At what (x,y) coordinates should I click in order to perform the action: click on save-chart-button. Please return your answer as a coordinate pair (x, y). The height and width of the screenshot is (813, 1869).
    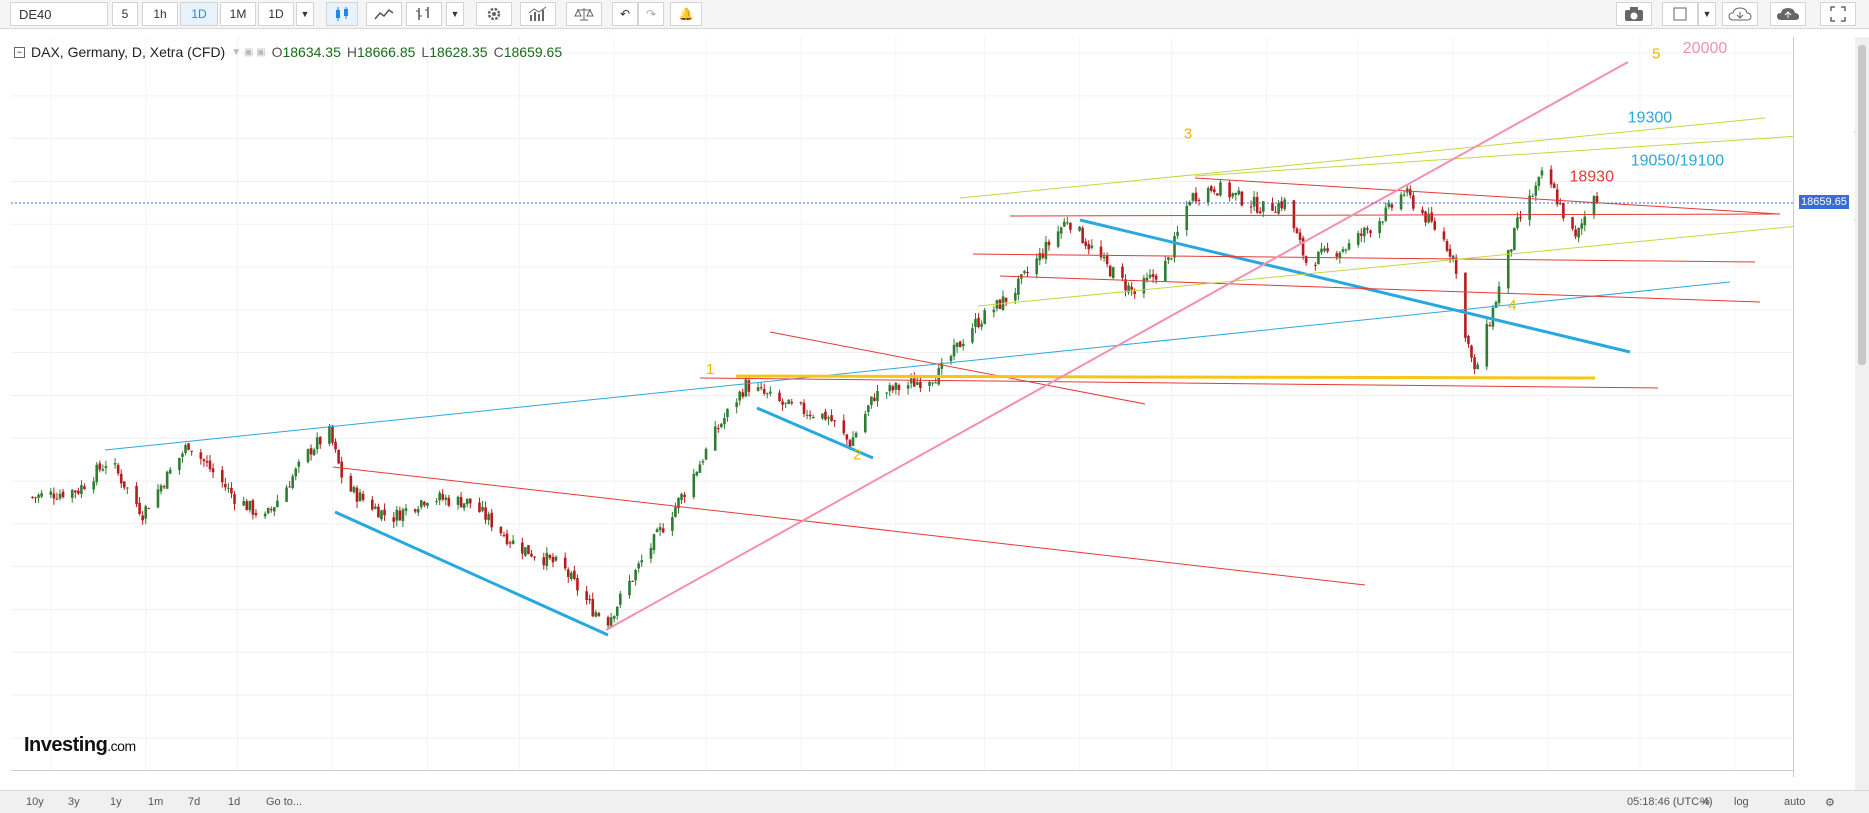
    Looking at the image, I should click on (1788, 14).